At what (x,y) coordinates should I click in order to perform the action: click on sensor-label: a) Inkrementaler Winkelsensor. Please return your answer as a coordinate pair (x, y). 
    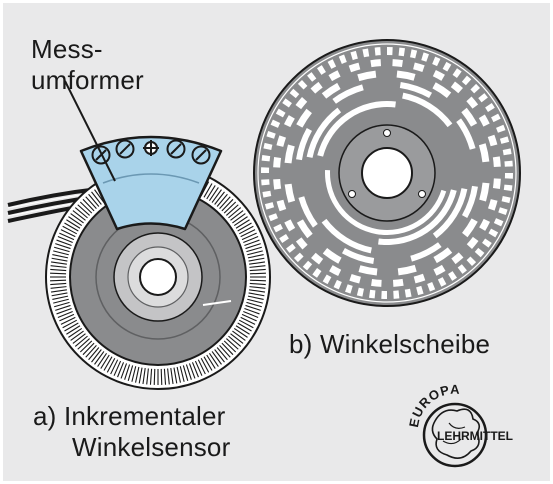
    Looking at the image, I should click on (131, 432).